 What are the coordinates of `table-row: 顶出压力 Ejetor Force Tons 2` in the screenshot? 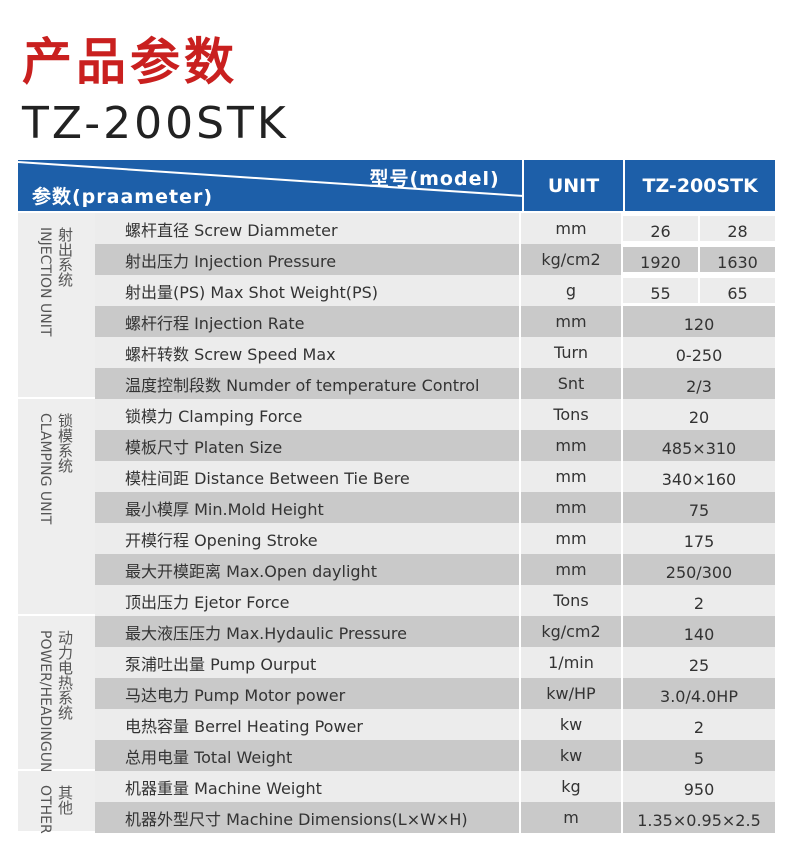 It's located at (435, 600).